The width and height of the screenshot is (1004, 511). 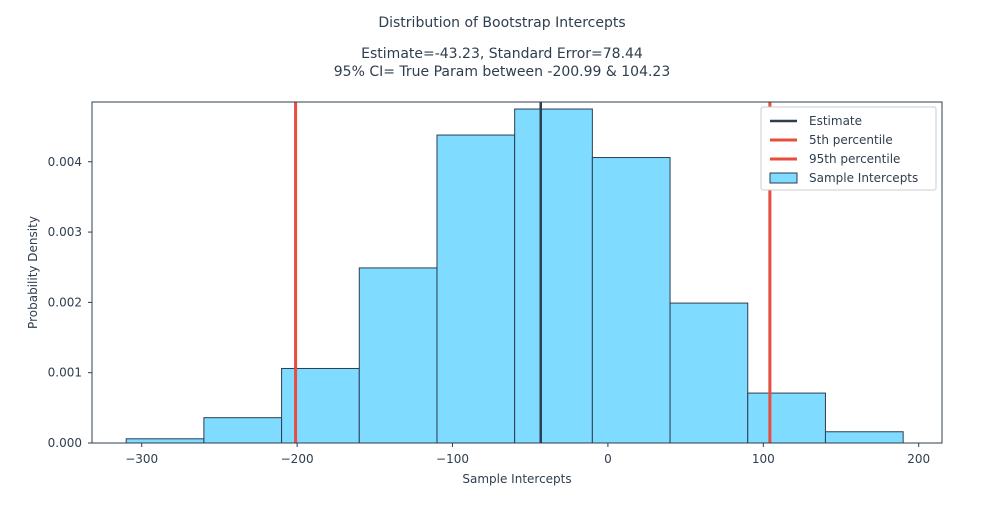 I want to click on legend-label: Estimate, so click(x=835, y=121).